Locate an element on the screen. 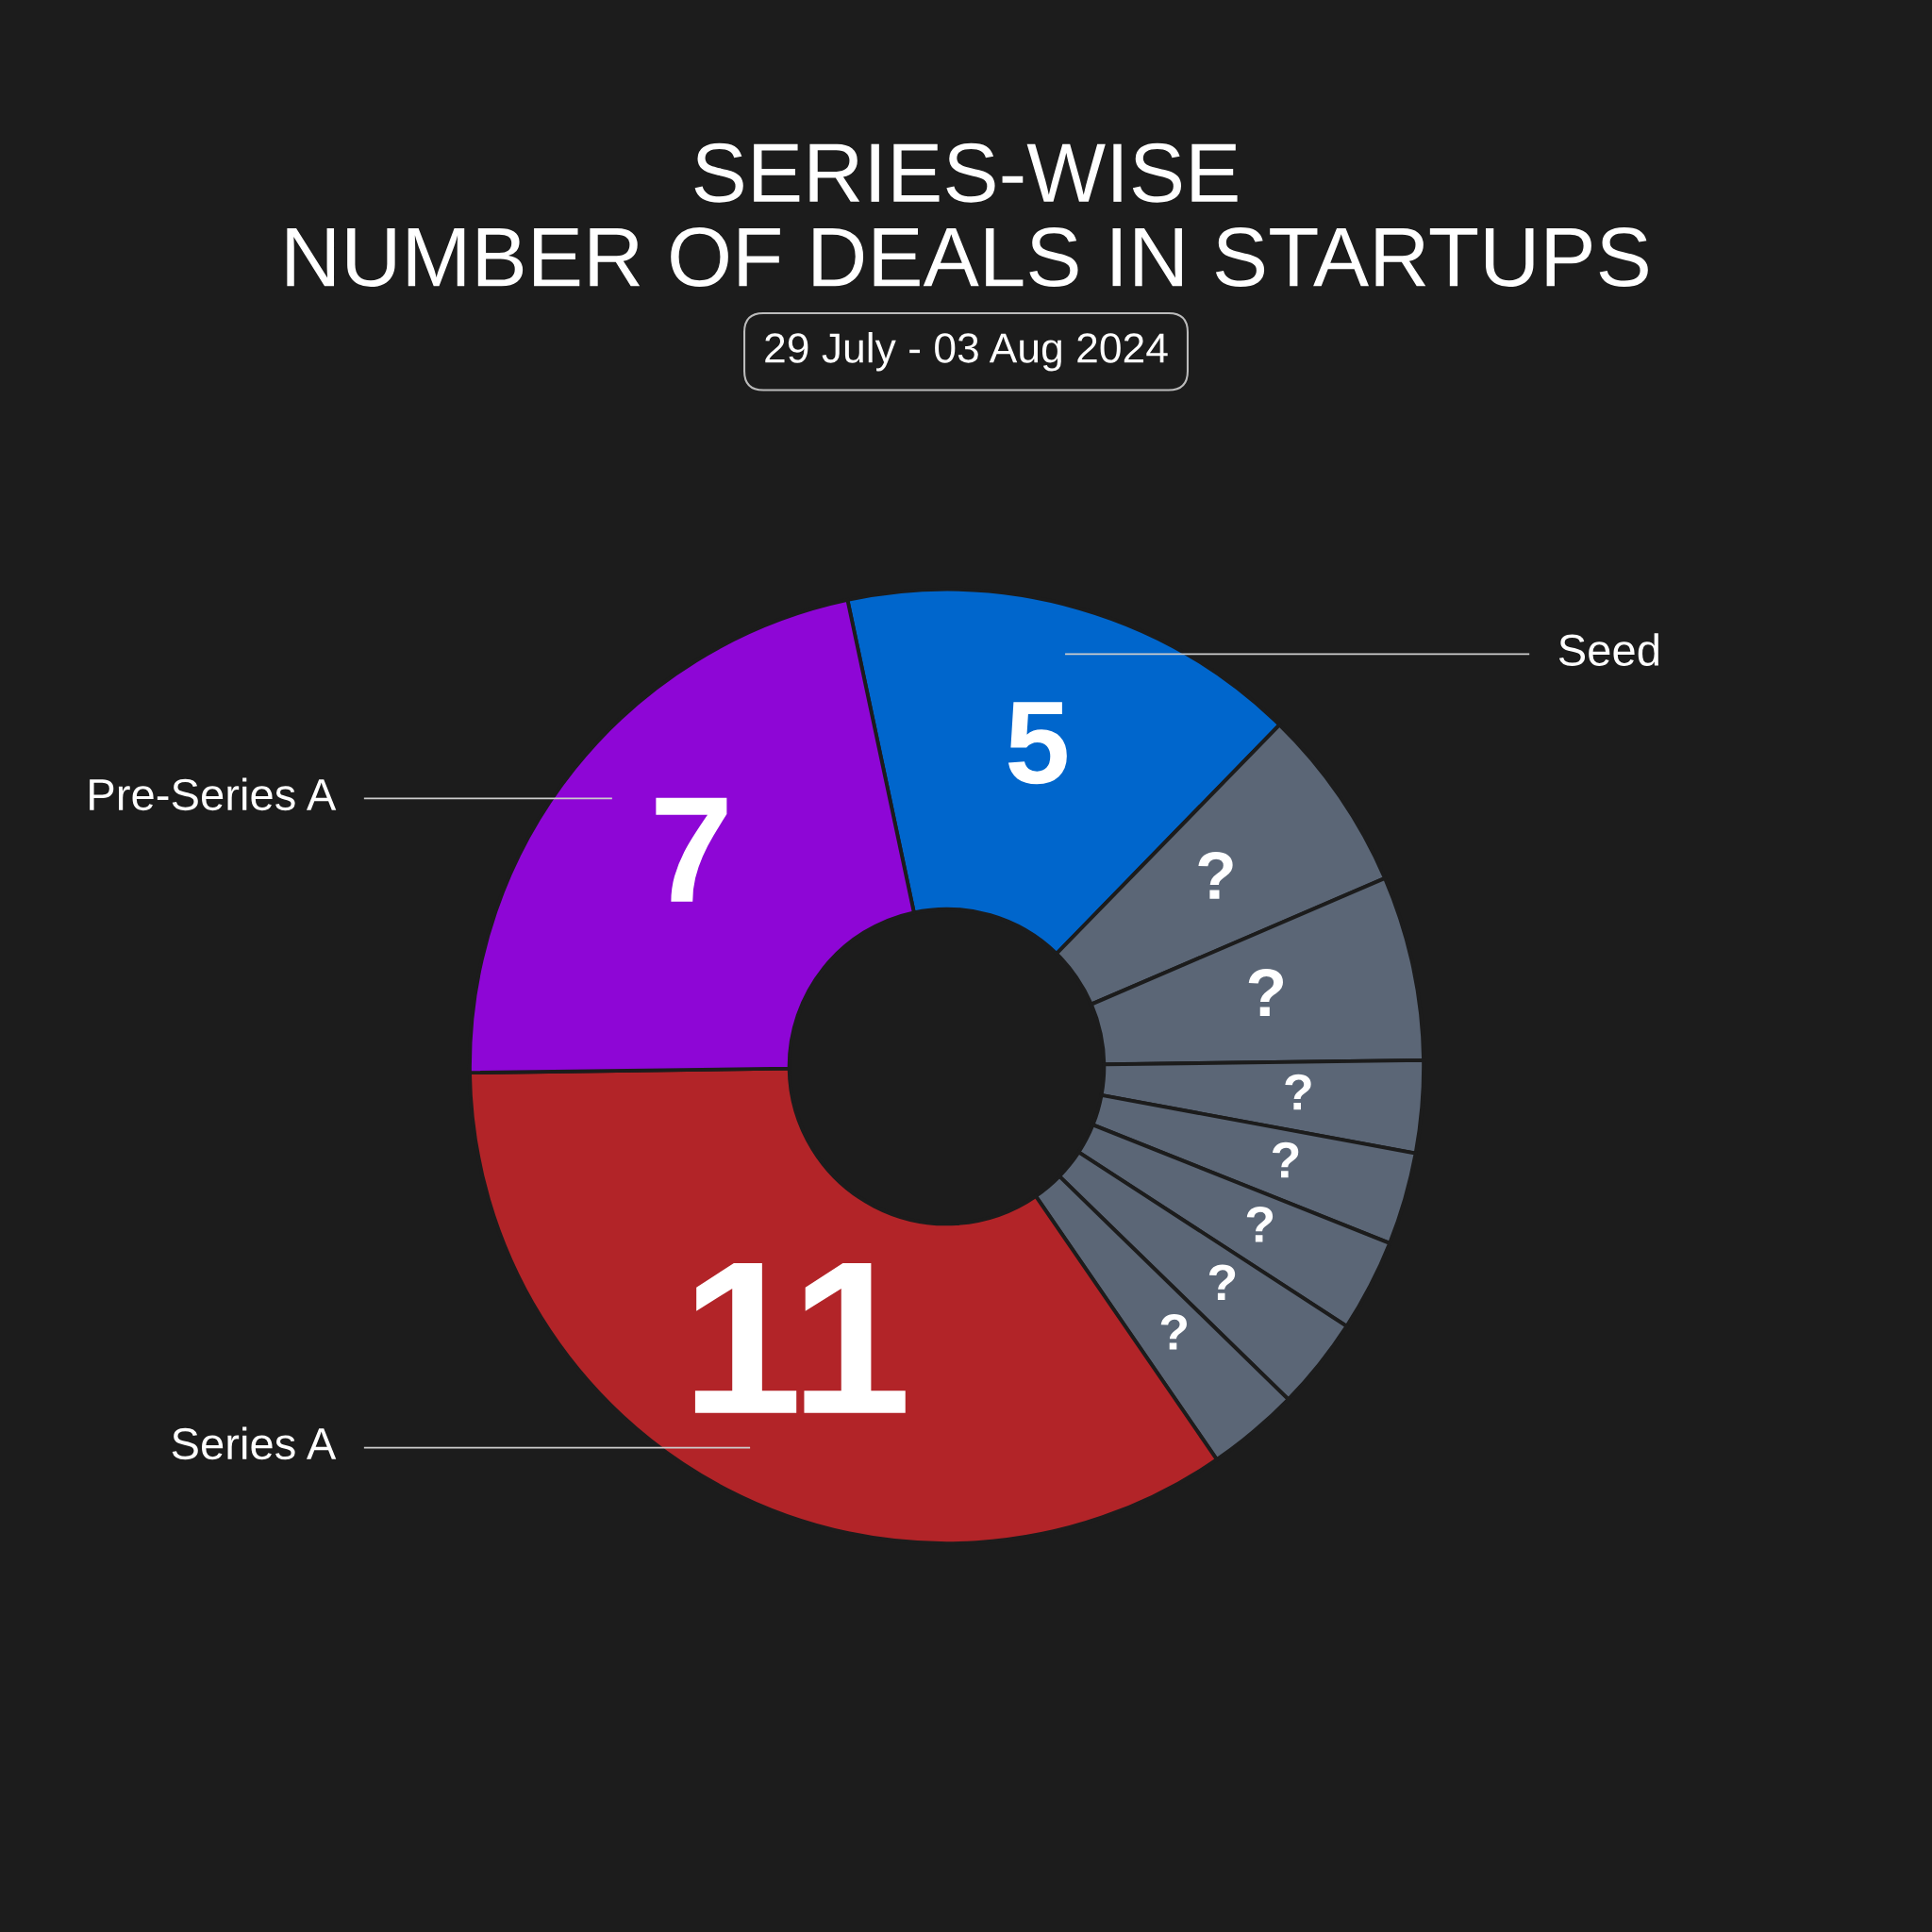 Image resolution: width=1932 pixels, height=1932 pixels. data-label: 11 is located at coordinates (800, 1338).